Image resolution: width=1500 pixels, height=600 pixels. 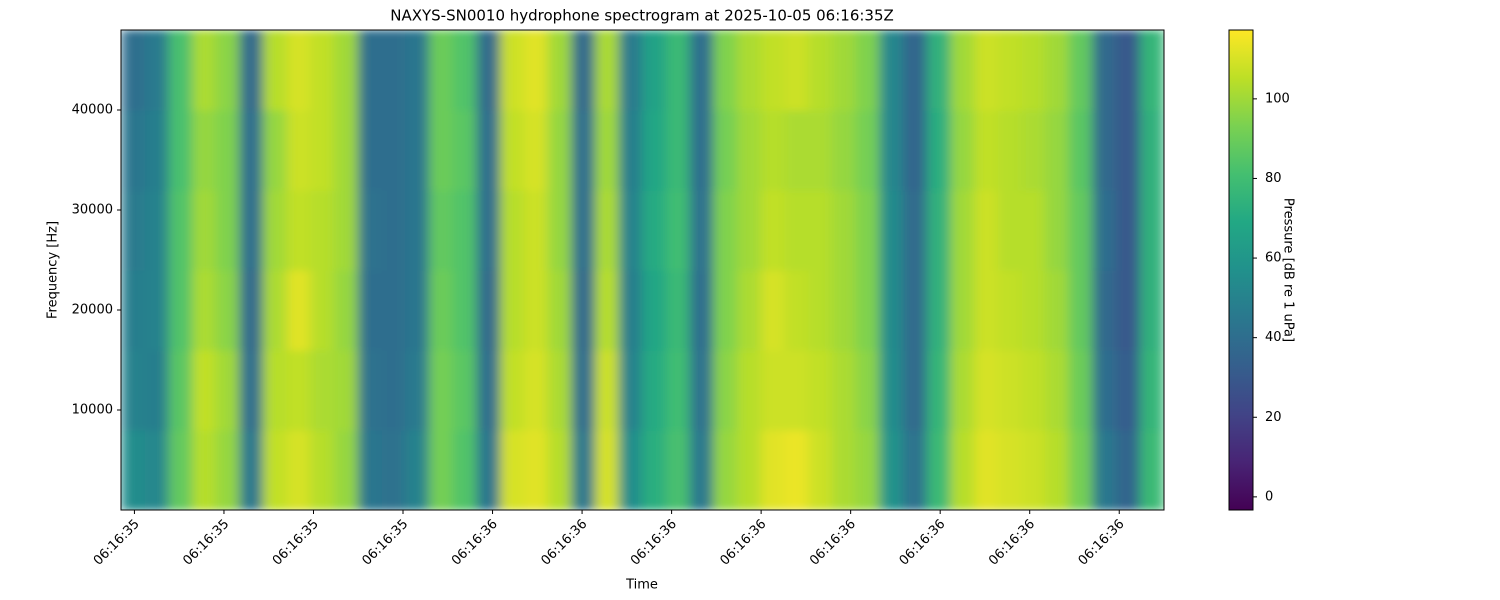 I want to click on y-tick-label: 30000, so click(x=92, y=210).